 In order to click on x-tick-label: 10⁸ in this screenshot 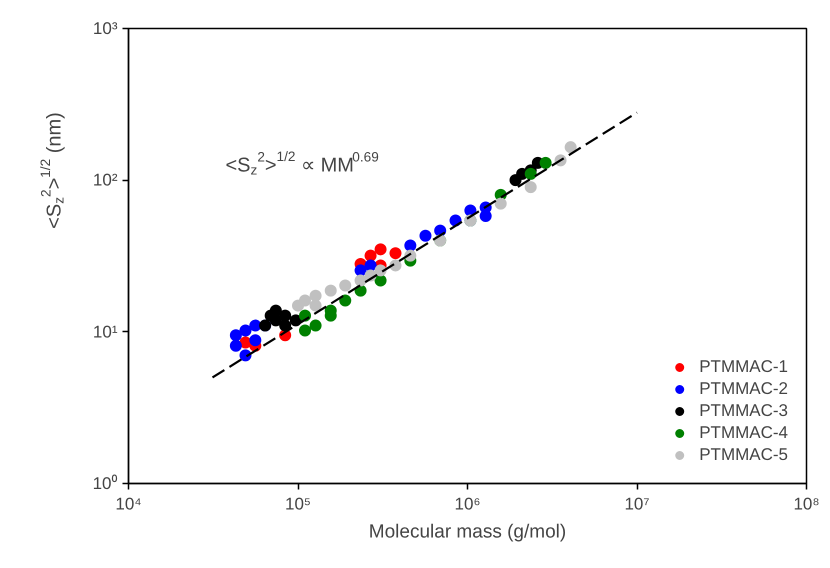, I will do `click(806, 504)`.